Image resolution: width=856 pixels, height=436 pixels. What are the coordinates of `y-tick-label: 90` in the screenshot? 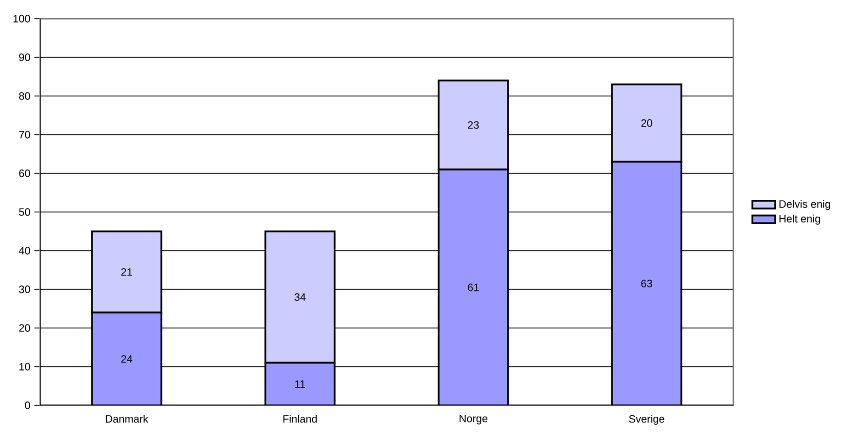 It's located at (24, 58).